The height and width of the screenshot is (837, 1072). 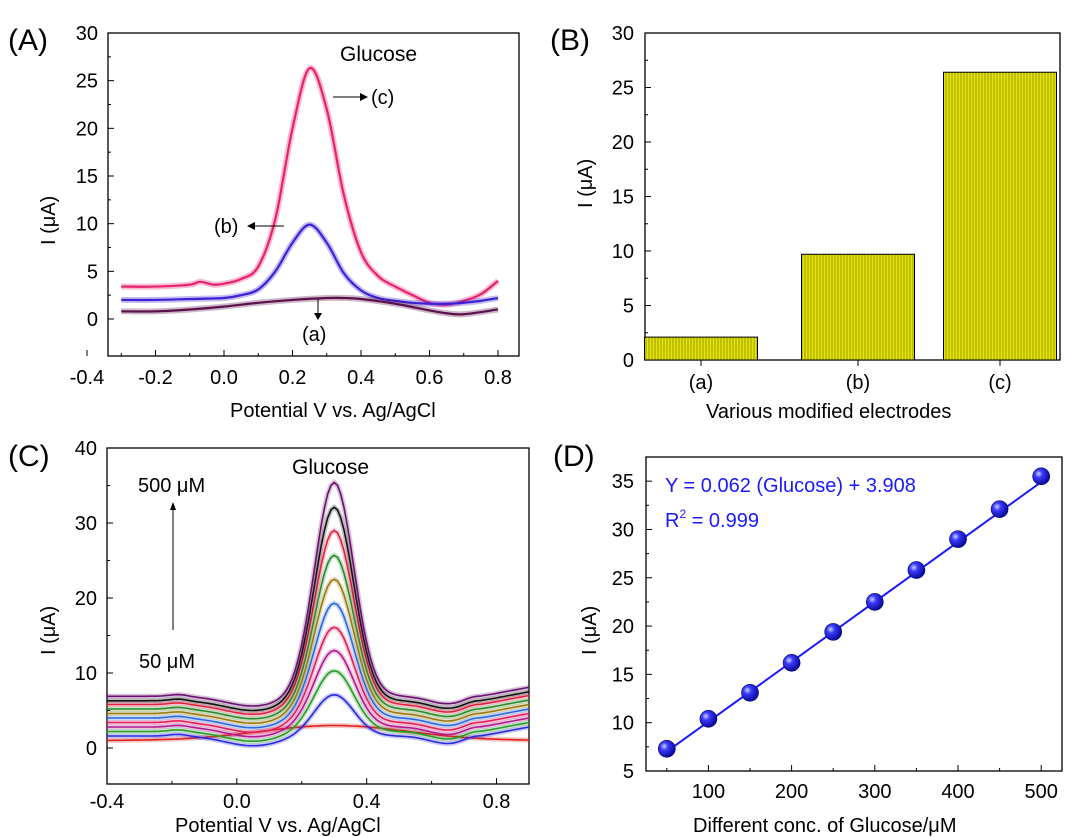 I want to click on panel-a-ytick-label: 30, so click(x=87, y=34).